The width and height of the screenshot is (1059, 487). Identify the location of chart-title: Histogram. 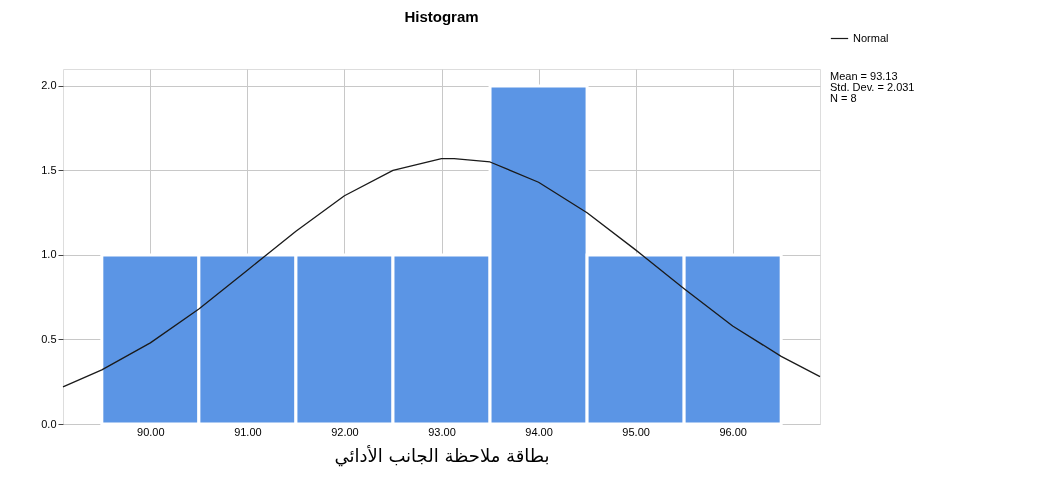
(441, 16).